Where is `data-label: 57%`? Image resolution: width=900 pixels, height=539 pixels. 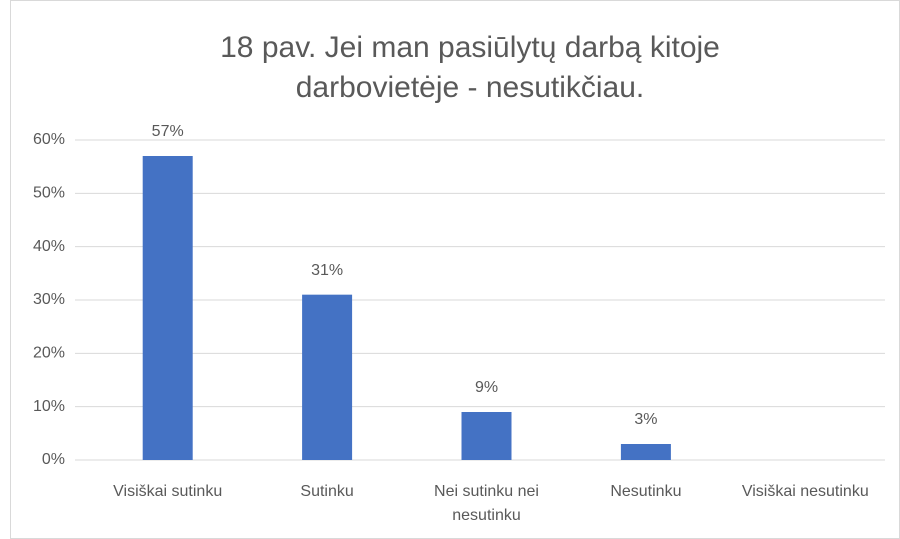
data-label: 57% is located at coordinates (168, 131).